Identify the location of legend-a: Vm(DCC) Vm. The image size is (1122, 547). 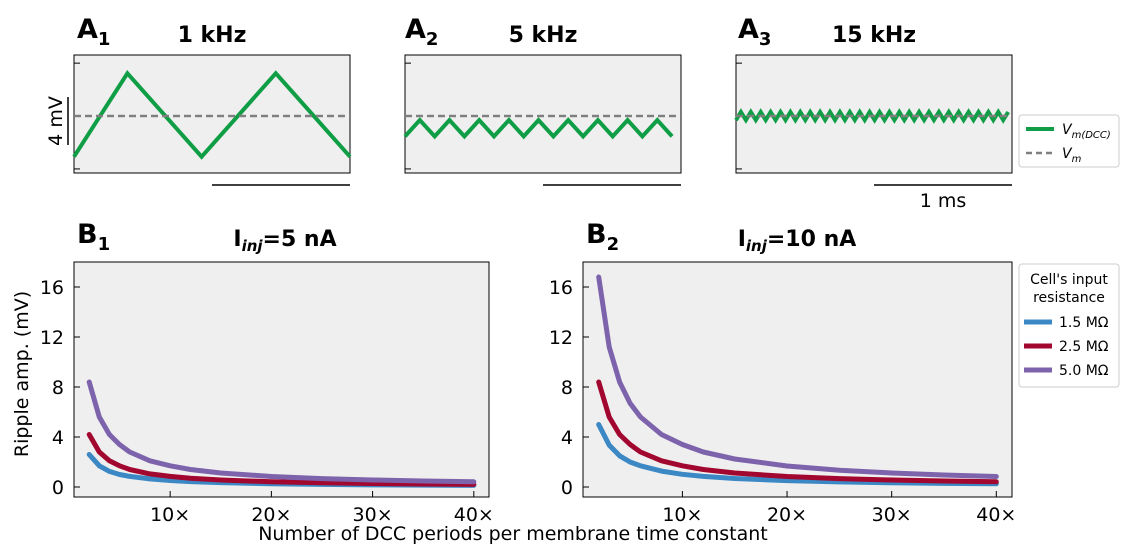
(1069, 141).